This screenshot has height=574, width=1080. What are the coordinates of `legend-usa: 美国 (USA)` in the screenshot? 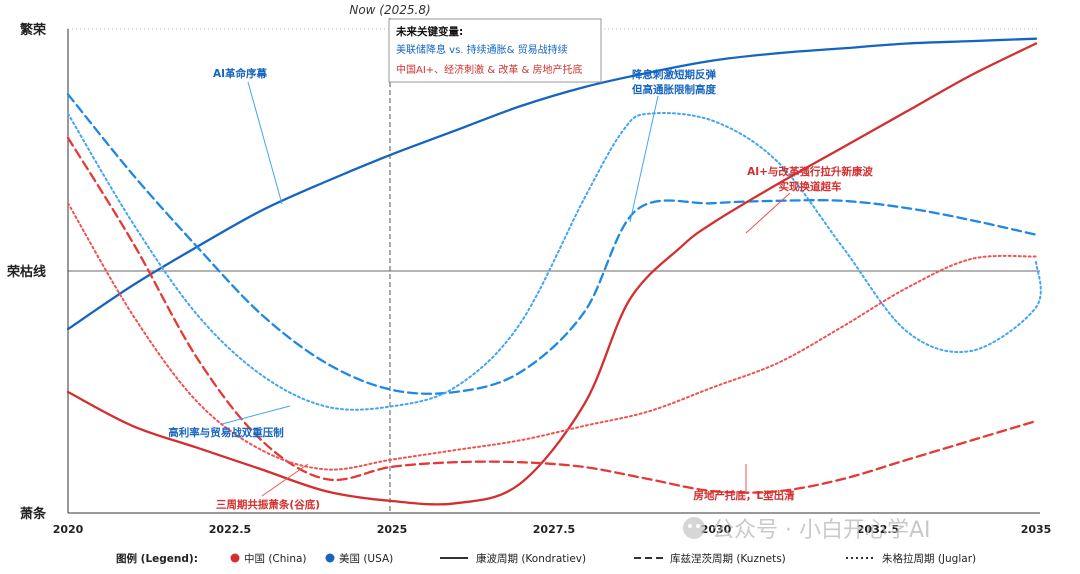 It's located at (366, 558).